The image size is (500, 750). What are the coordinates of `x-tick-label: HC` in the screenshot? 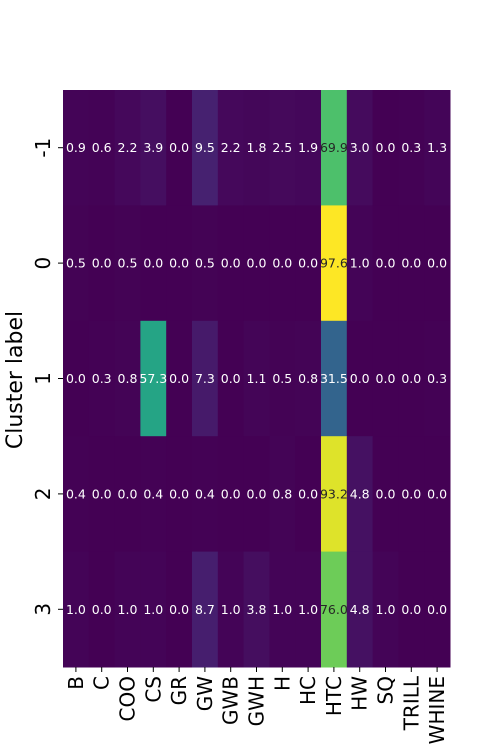 It's located at (308, 690).